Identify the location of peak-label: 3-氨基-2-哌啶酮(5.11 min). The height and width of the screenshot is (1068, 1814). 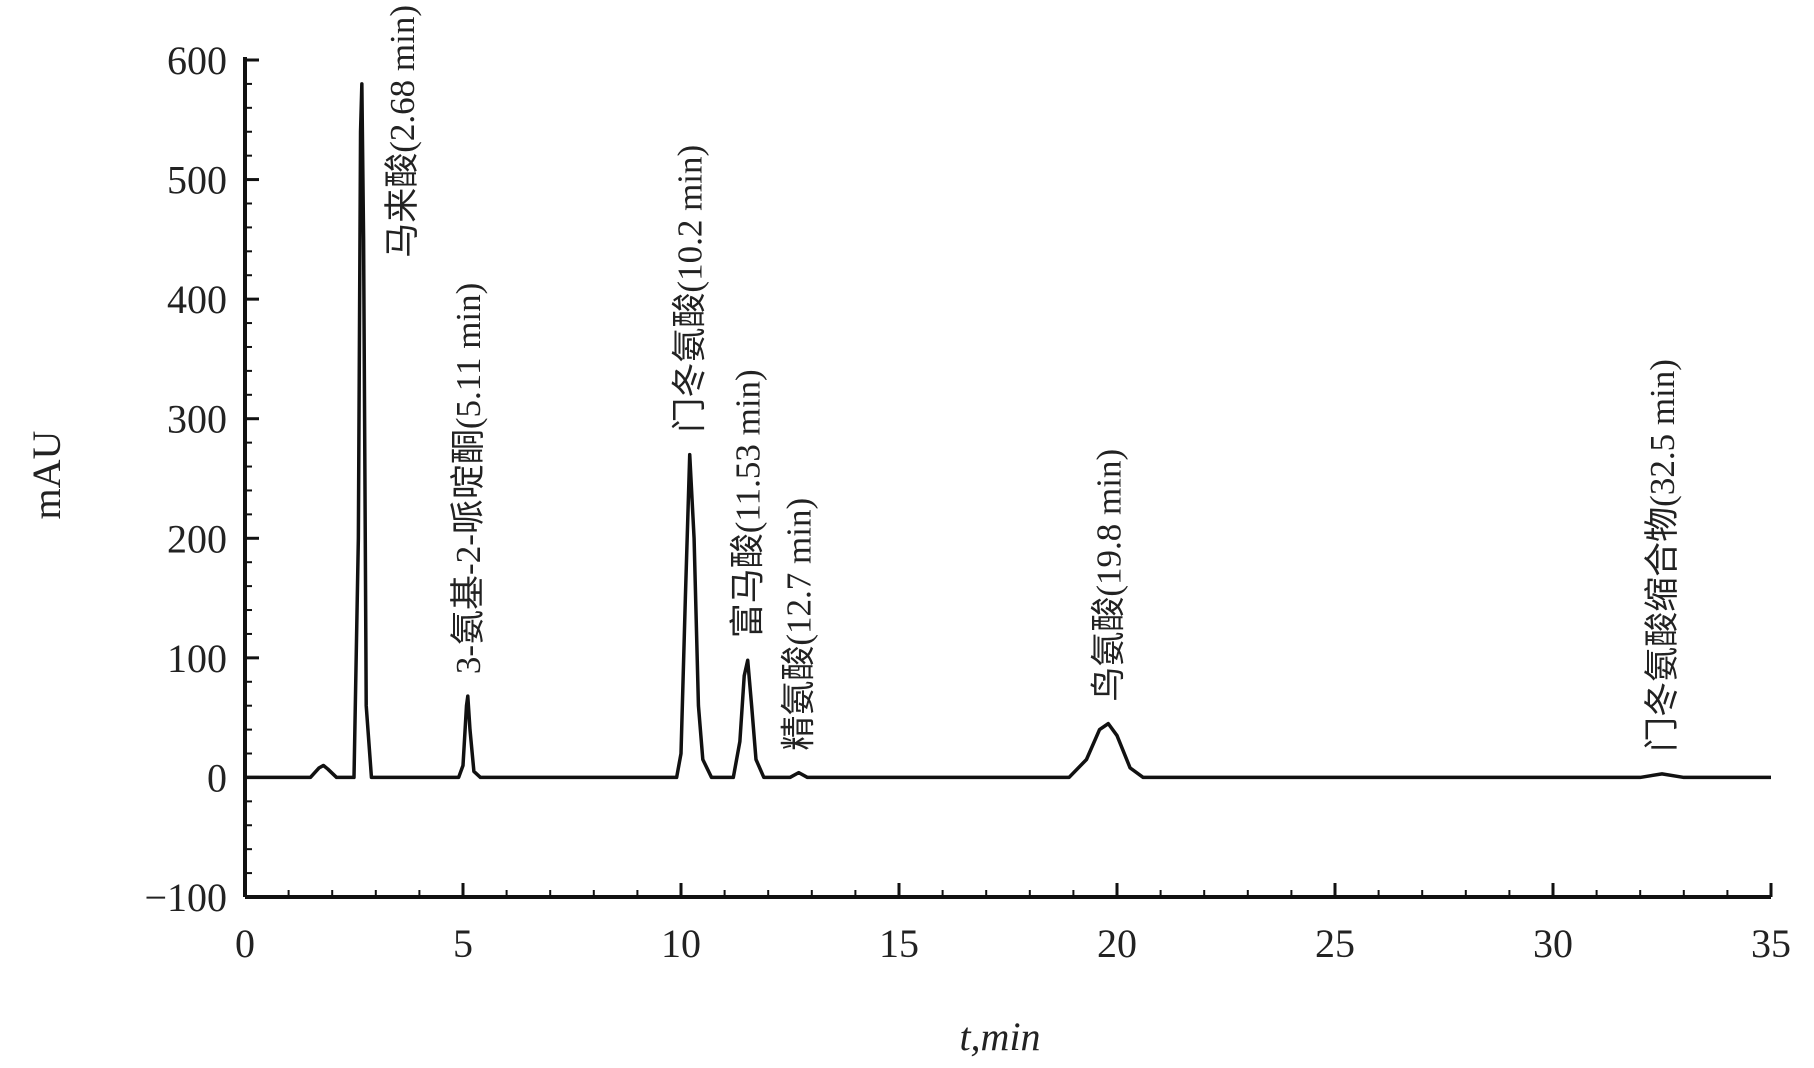
(468, 478).